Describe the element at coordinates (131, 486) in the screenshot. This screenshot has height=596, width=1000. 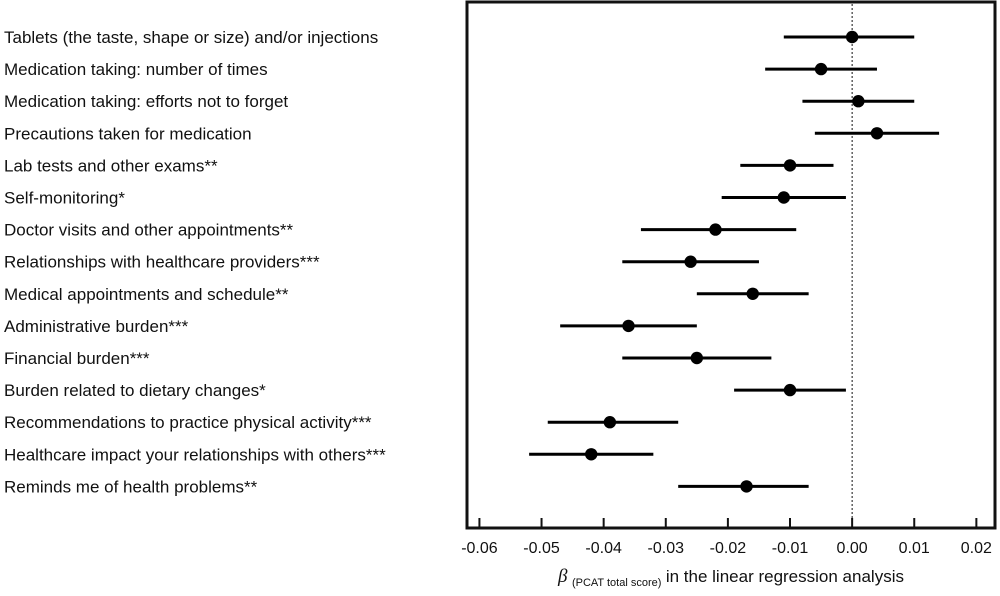
I see `category-label: Reminds me of health problems**` at that location.